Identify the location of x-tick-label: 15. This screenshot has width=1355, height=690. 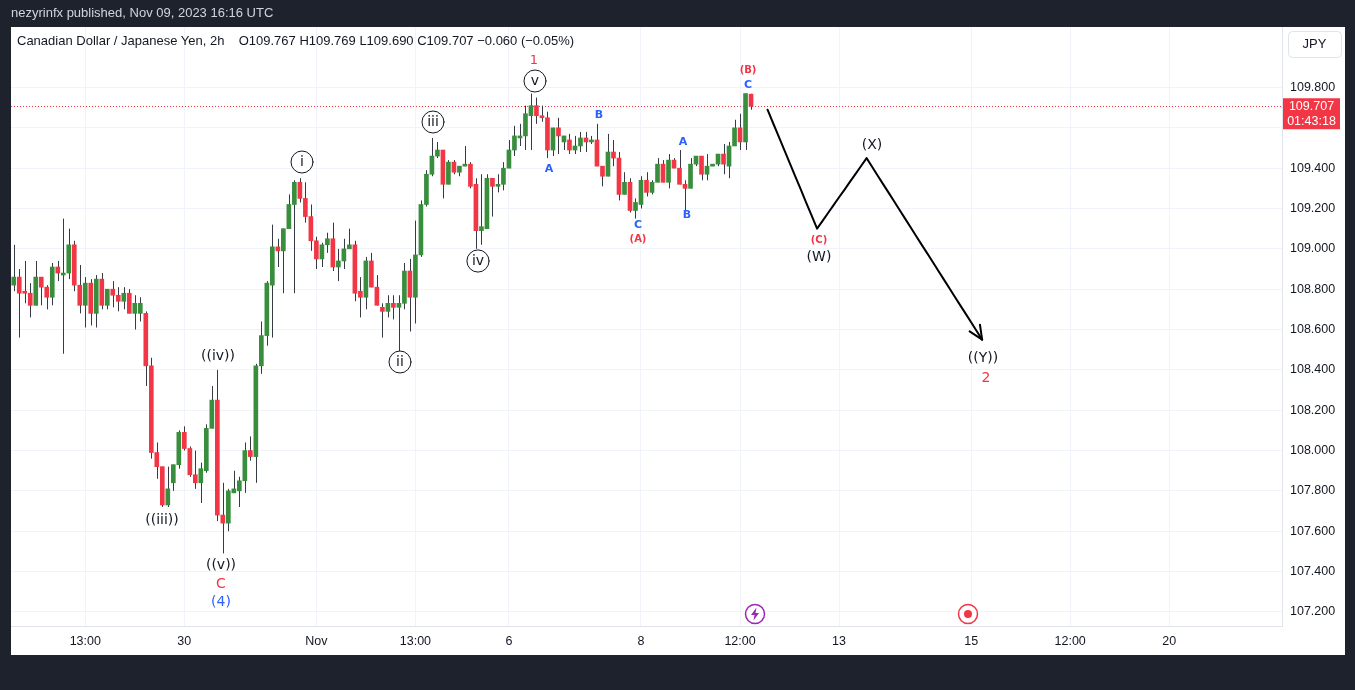
(971, 640).